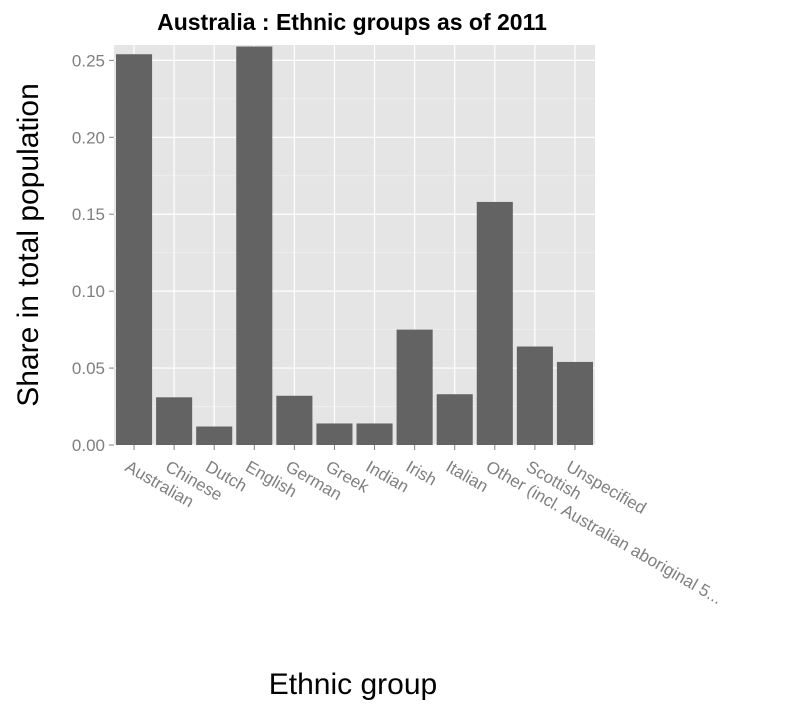 The height and width of the screenshot is (710, 812). Describe the element at coordinates (88, 445) in the screenshot. I see `y-tick-label: 0.00` at that location.